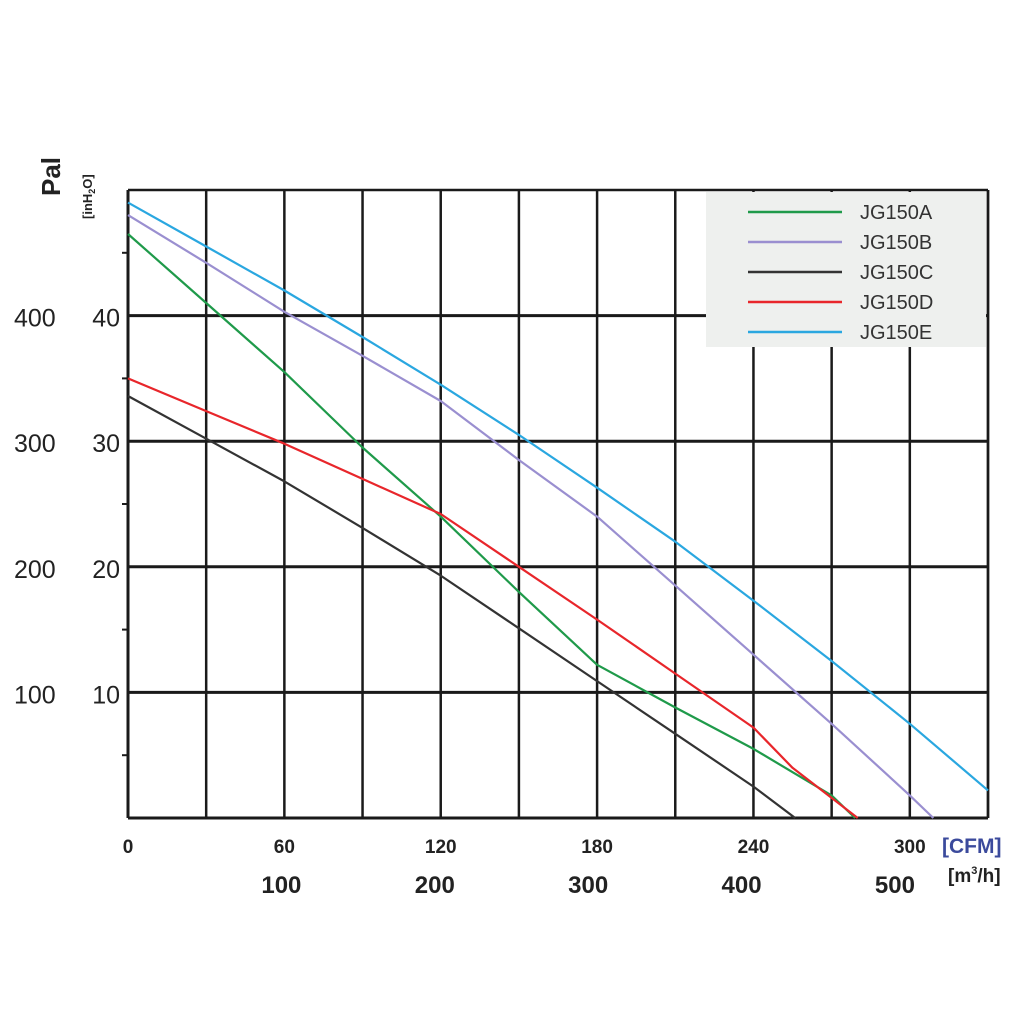 The width and height of the screenshot is (1029, 1029). Describe the element at coordinates (125, 504) in the screenshot. I see `y-minor-ticks` at that location.